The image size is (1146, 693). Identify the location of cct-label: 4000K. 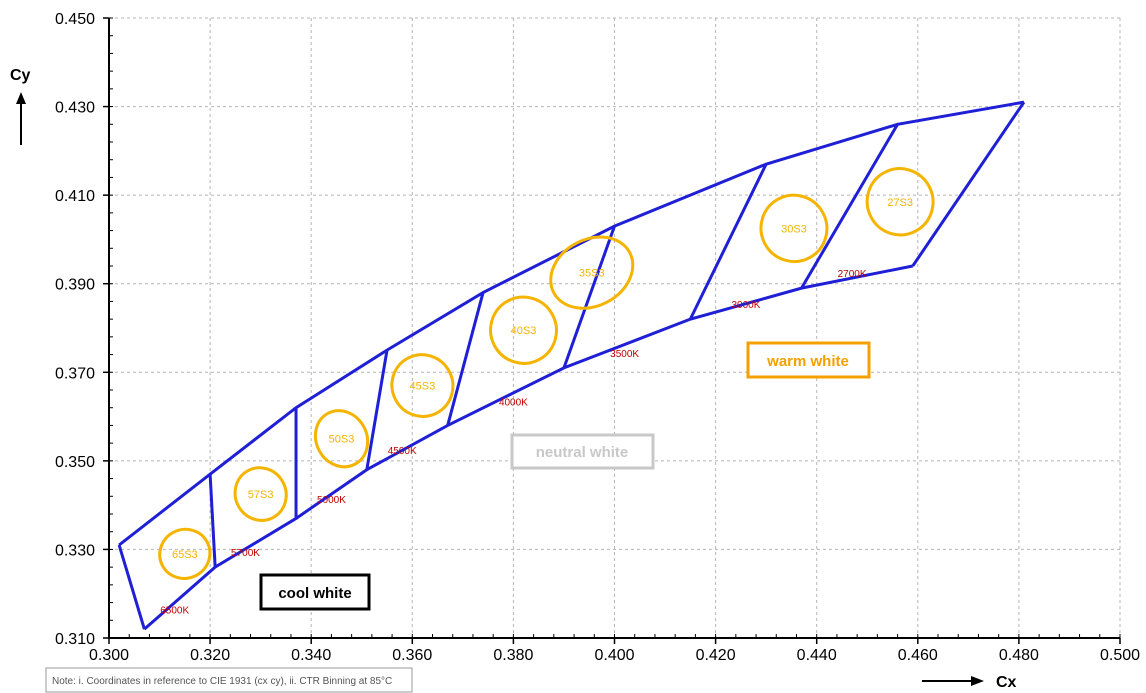
(513, 403).